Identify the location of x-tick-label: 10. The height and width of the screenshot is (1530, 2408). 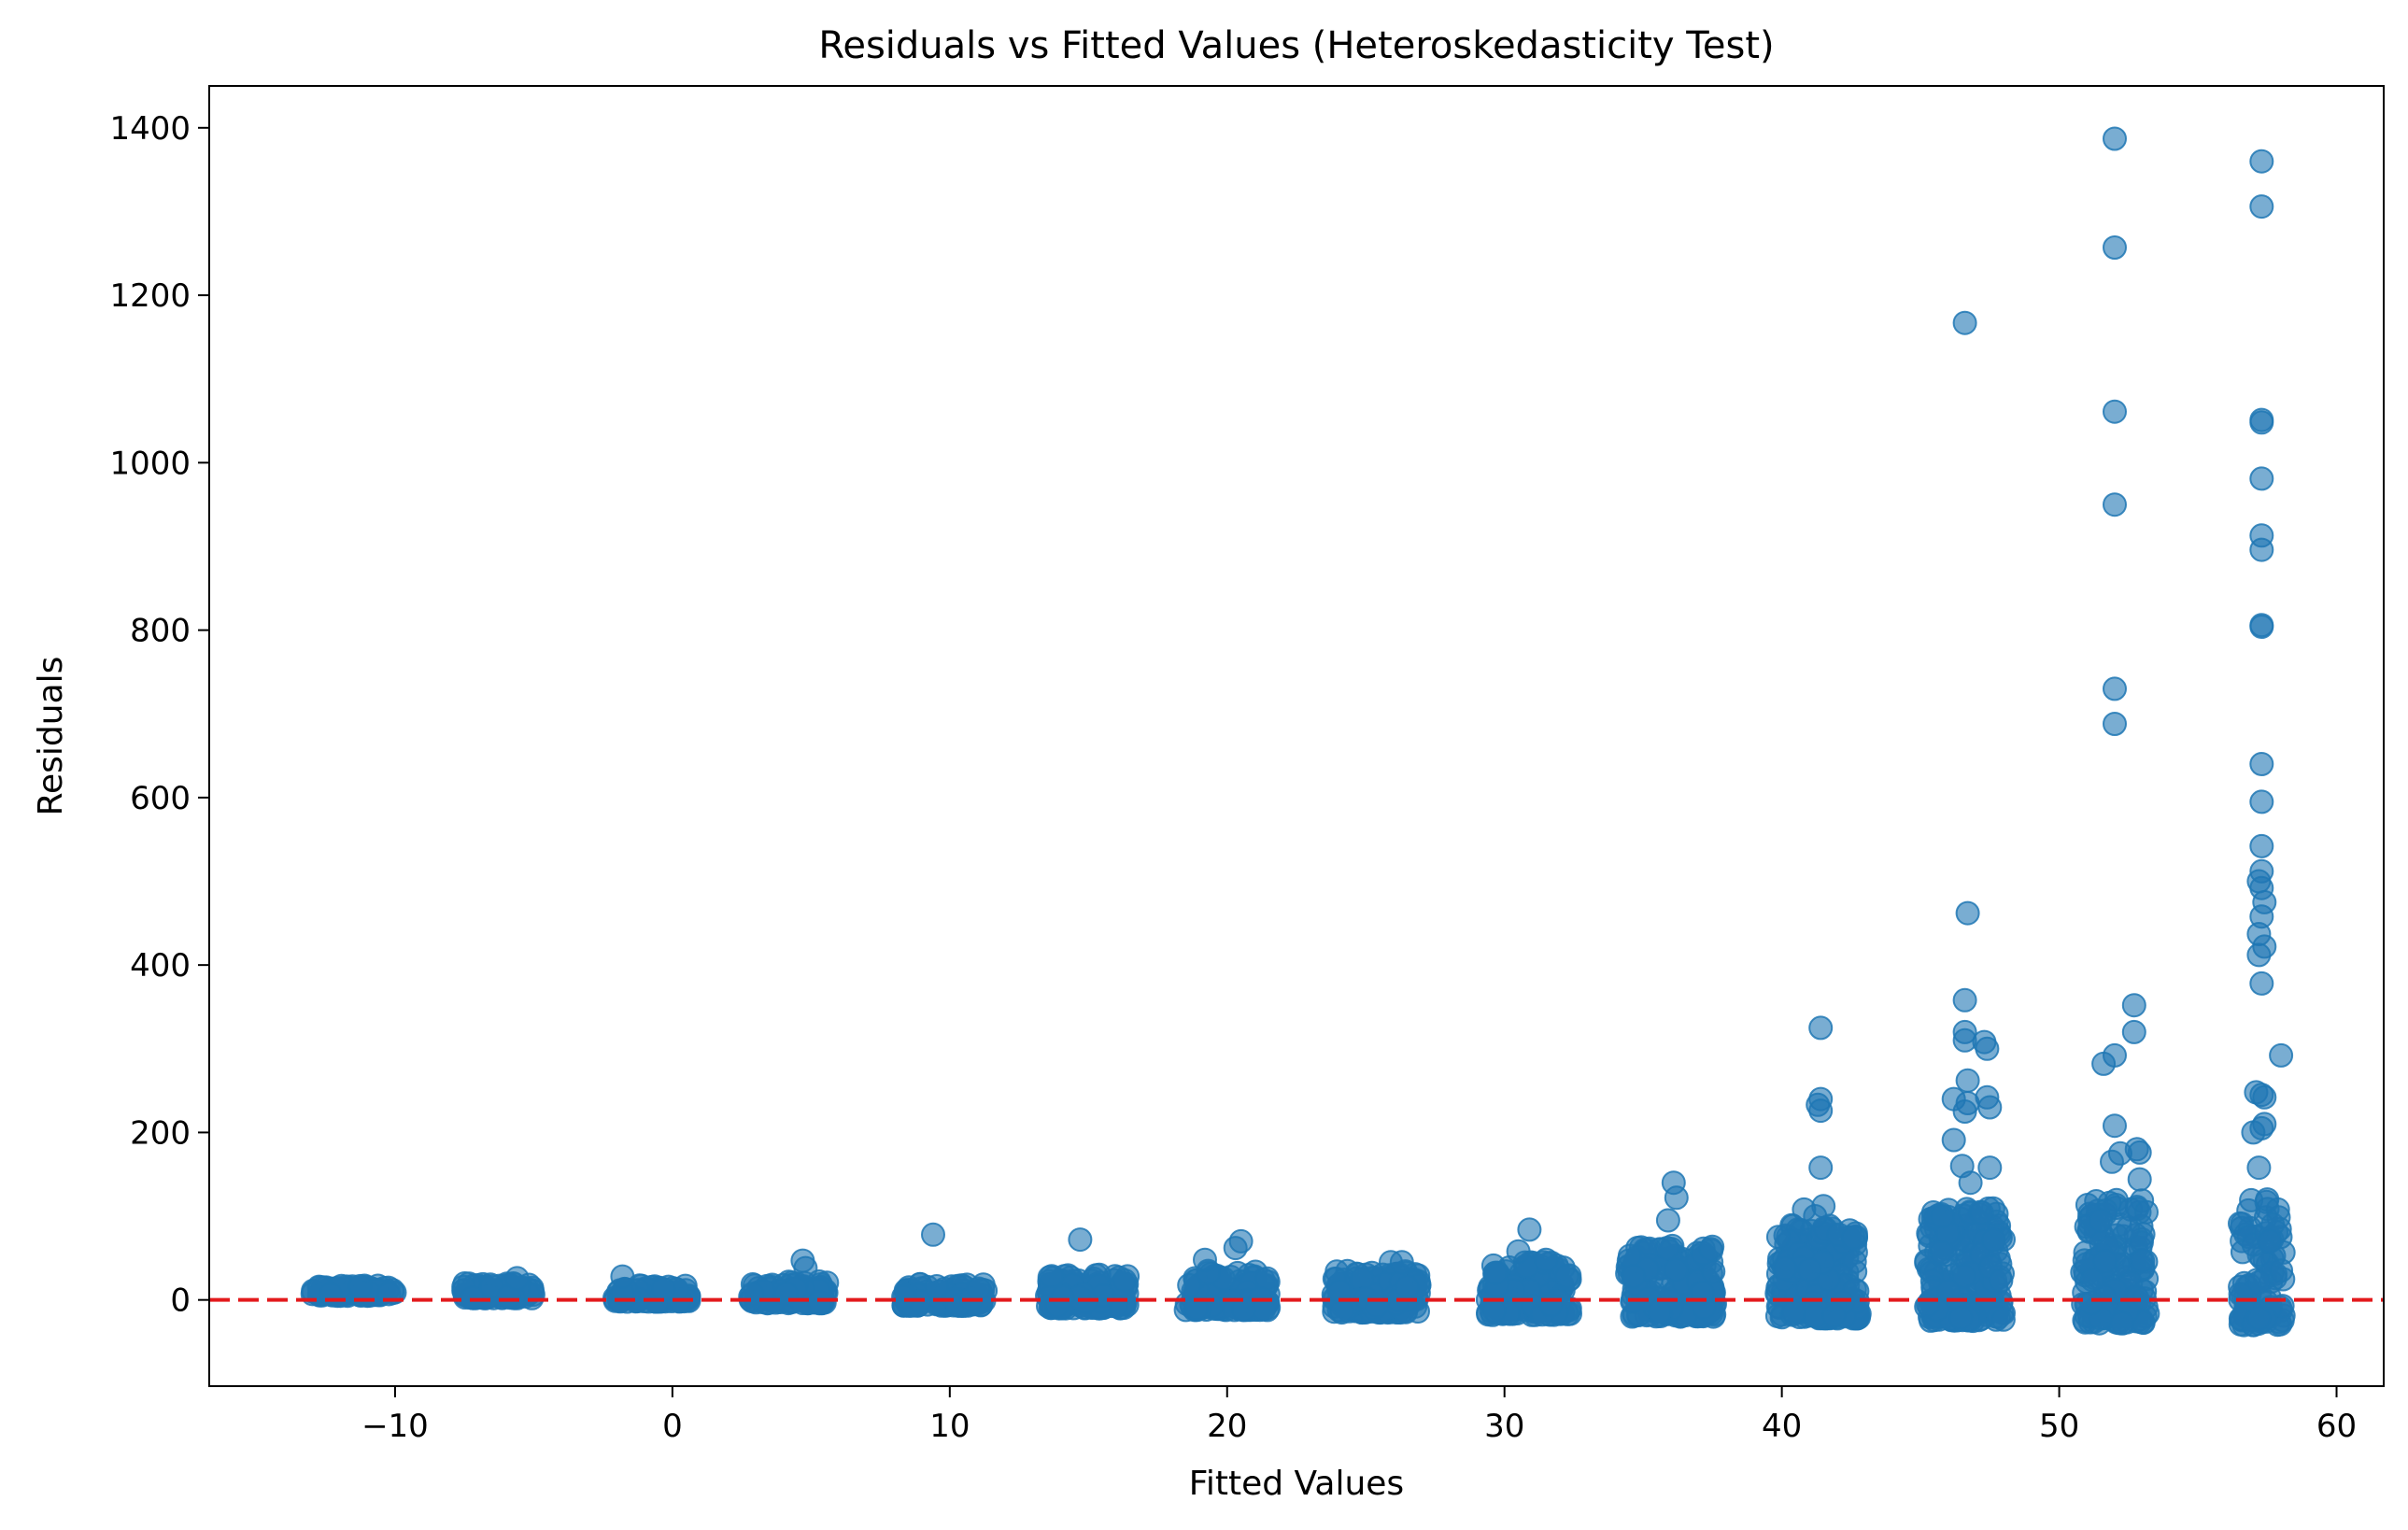
(949, 1426).